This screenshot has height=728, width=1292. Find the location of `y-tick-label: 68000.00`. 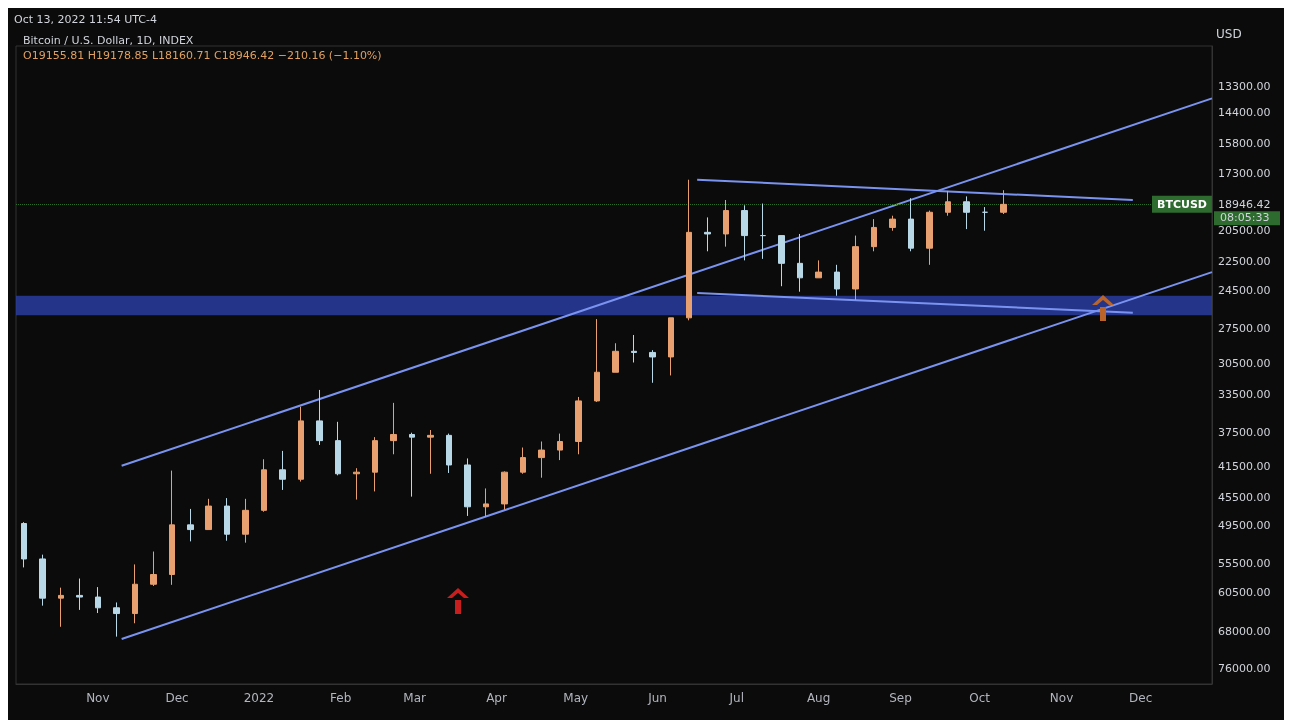

y-tick-label: 68000.00 is located at coordinates (1244, 632).